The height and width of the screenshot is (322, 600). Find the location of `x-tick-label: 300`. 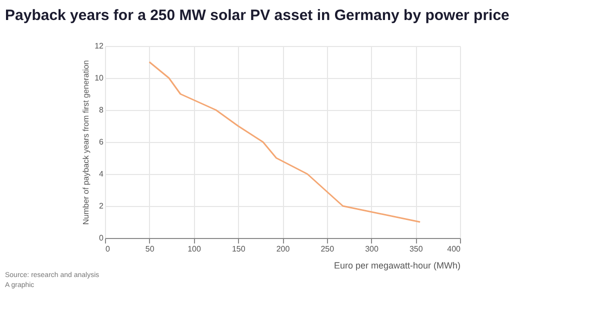

x-tick-label: 300 is located at coordinates (372, 249).